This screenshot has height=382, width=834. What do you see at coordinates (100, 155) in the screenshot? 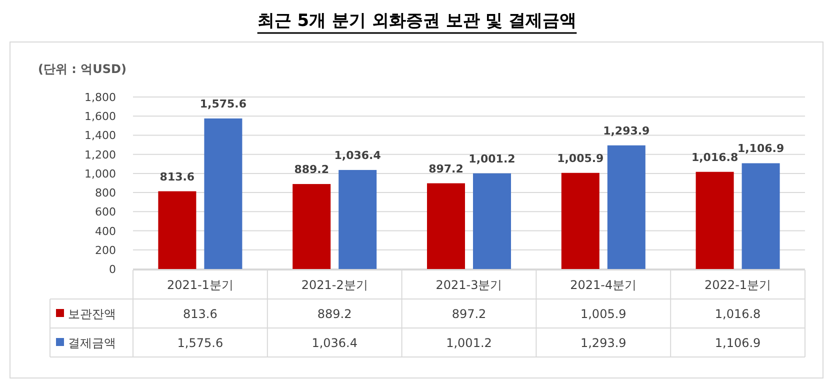
I see `y-tick-label: 1,200` at bounding box center [100, 155].